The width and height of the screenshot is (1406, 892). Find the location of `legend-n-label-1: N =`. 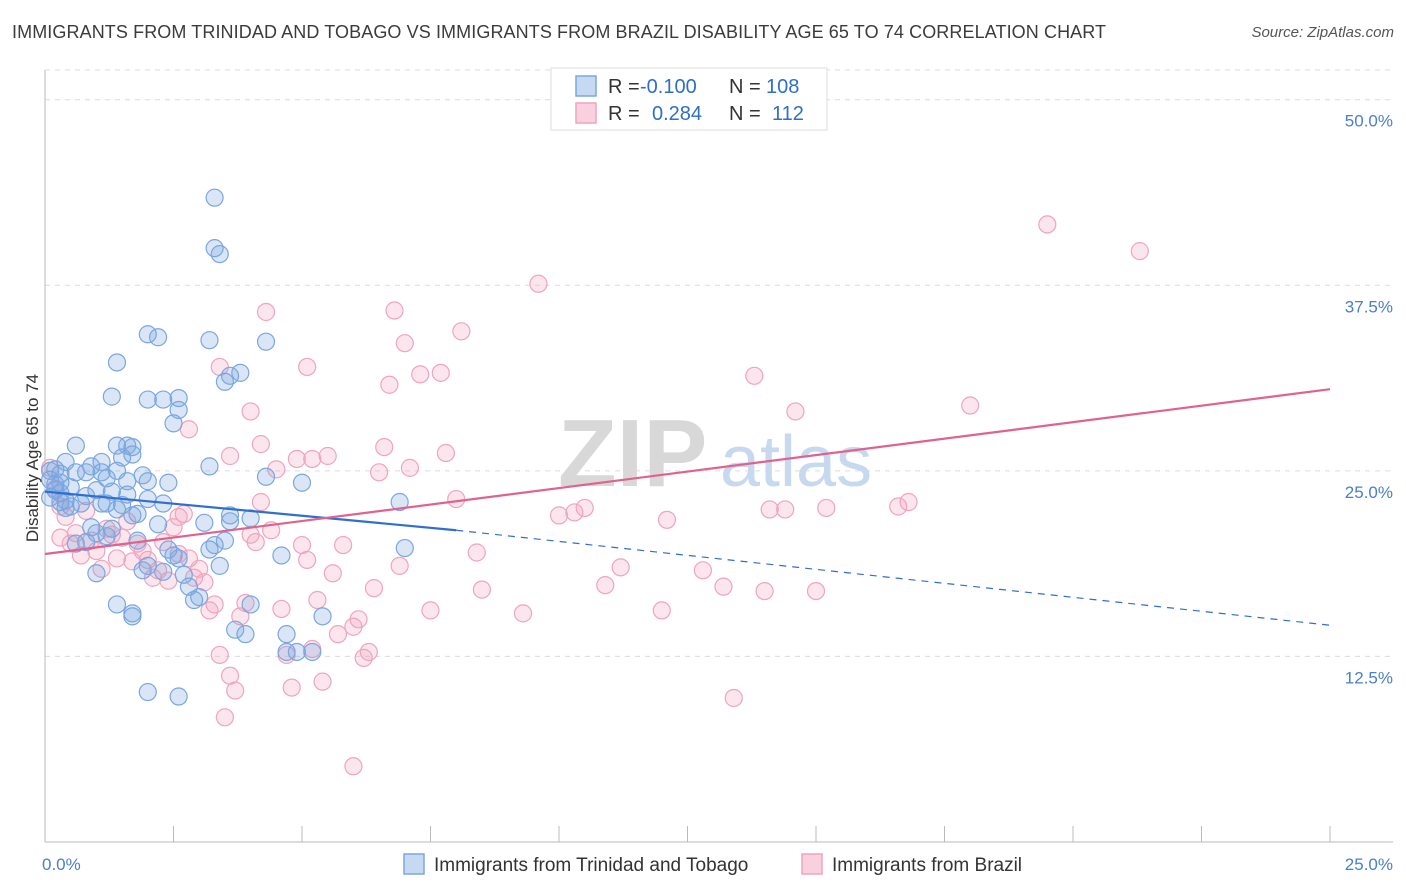

legend-n-label-1: N = is located at coordinates (745, 87).